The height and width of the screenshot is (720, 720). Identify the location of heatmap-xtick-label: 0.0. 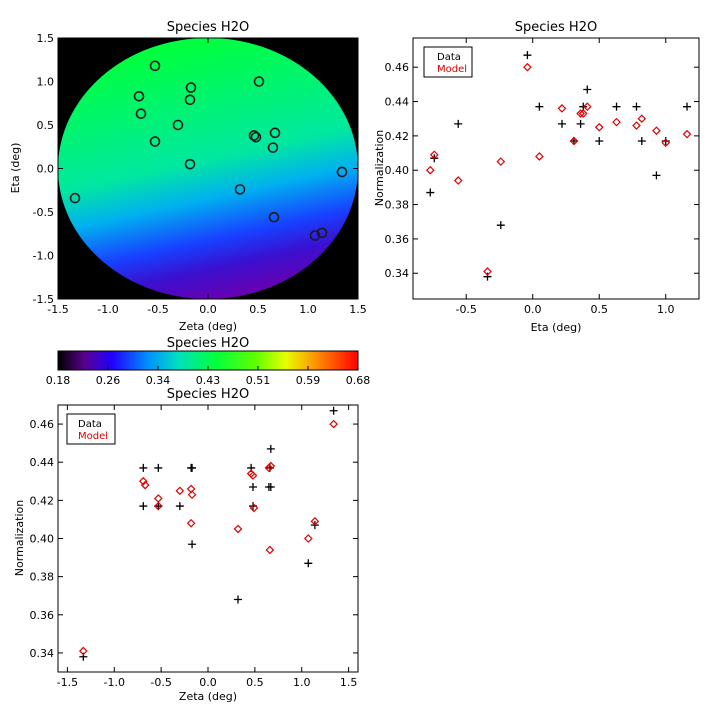
(208, 309).